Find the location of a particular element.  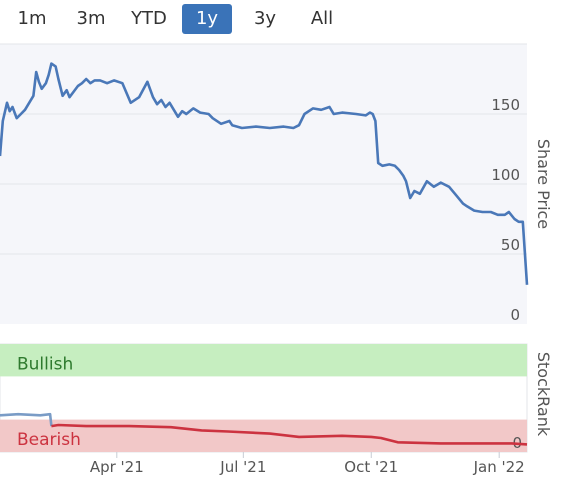

range-1y-button: 1y is located at coordinates (207, 19).